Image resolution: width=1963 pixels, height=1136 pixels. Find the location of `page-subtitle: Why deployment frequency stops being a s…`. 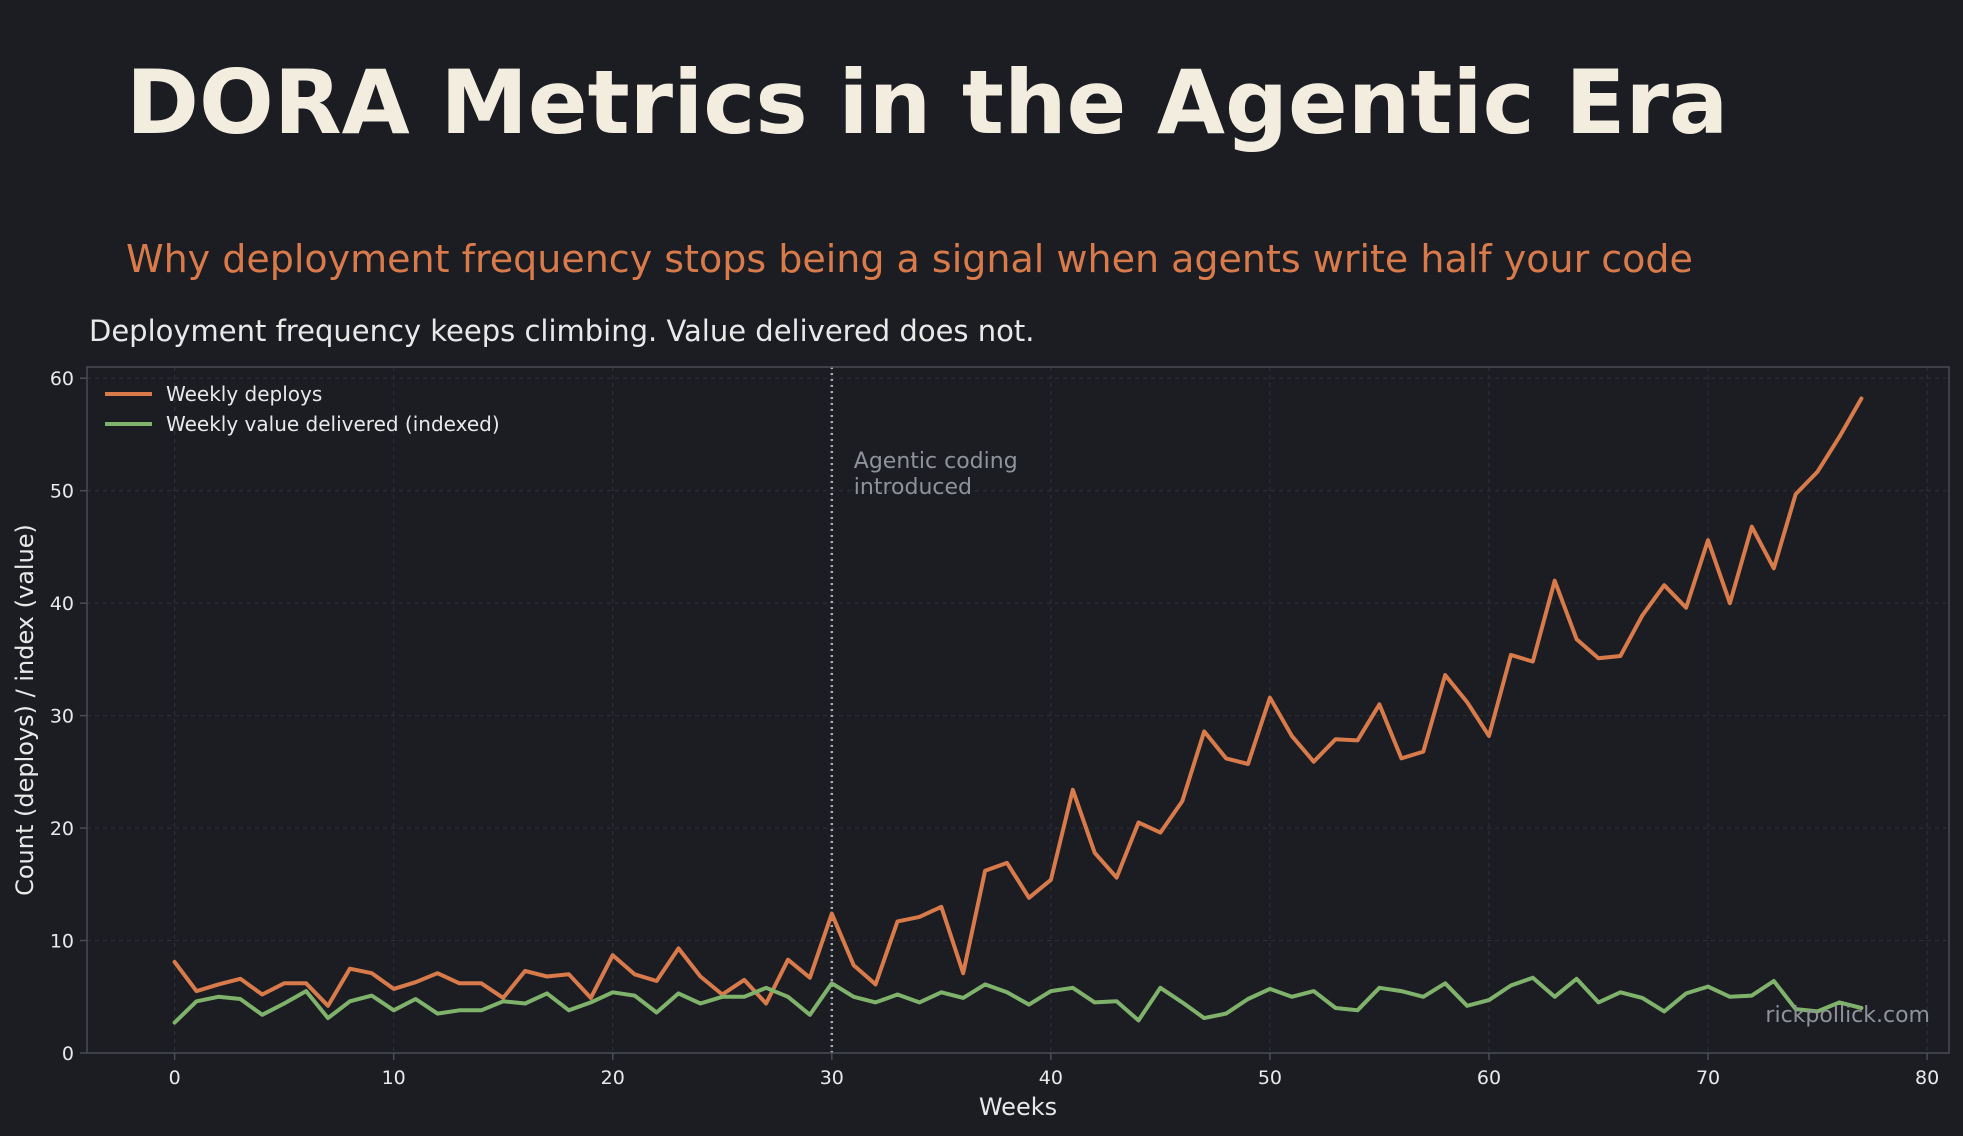

page-subtitle: Why deployment frequency stops being a s… is located at coordinates (909, 259).